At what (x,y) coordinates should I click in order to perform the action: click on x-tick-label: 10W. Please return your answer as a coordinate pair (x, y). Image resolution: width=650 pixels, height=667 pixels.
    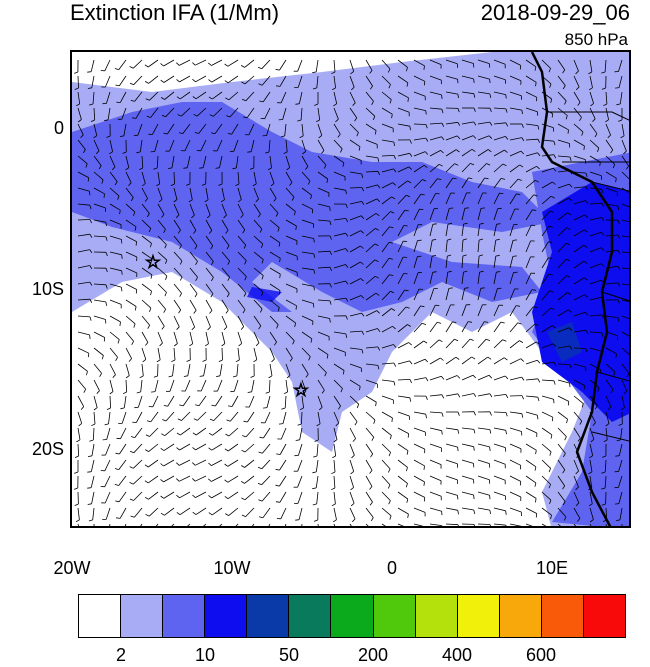
    Looking at the image, I should click on (232, 568).